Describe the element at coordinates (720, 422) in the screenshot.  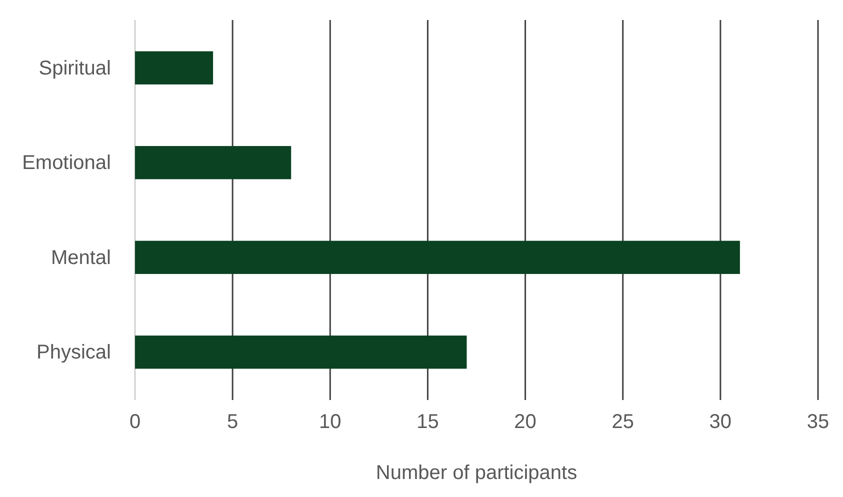
I see `x-tick-label: 30` at that location.